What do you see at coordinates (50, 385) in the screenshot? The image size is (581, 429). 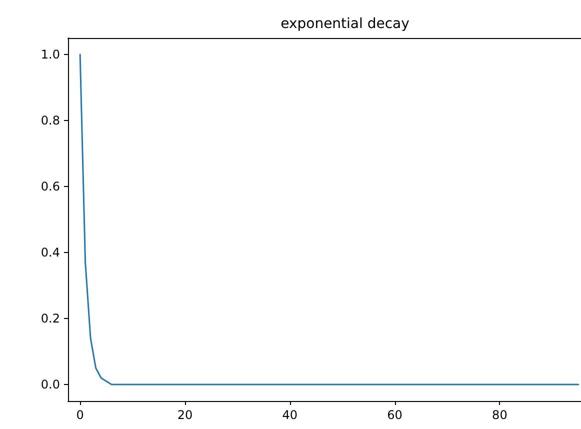 I see `y-tick-label: 0.0` at bounding box center [50, 385].